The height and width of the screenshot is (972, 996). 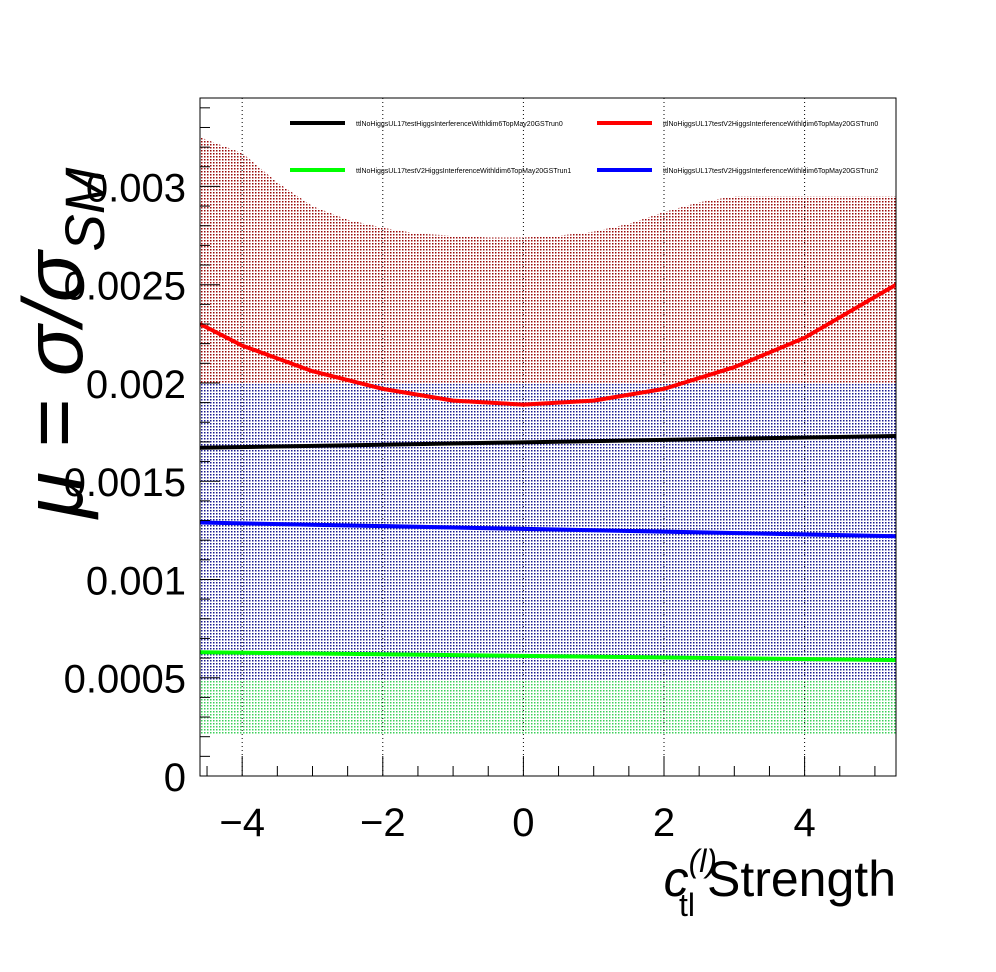 What do you see at coordinates (175, 778) in the screenshot?
I see `y-tick-label: 0` at bounding box center [175, 778].